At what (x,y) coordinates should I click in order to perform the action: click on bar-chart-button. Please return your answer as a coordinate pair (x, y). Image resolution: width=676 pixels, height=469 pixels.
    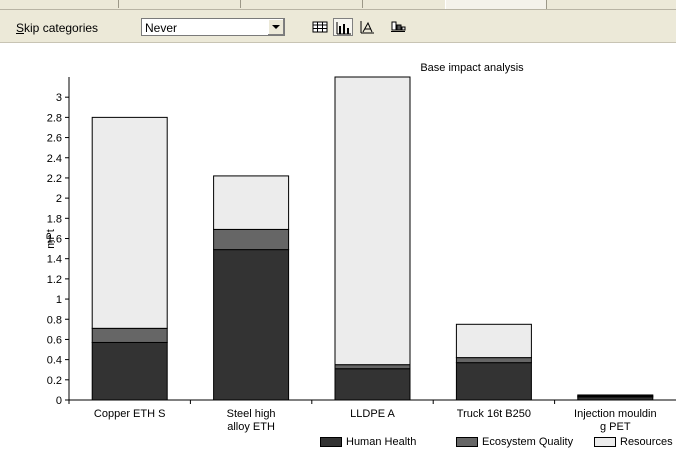
    Looking at the image, I should click on (343, 27).